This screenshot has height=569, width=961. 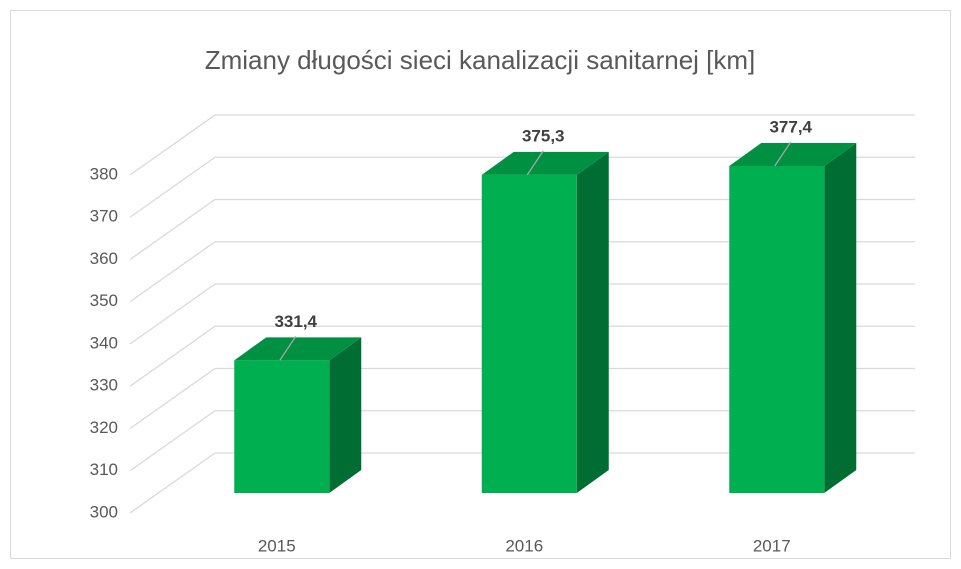 I want to click on y-tick-label: 310, so click(x=104, y=469).